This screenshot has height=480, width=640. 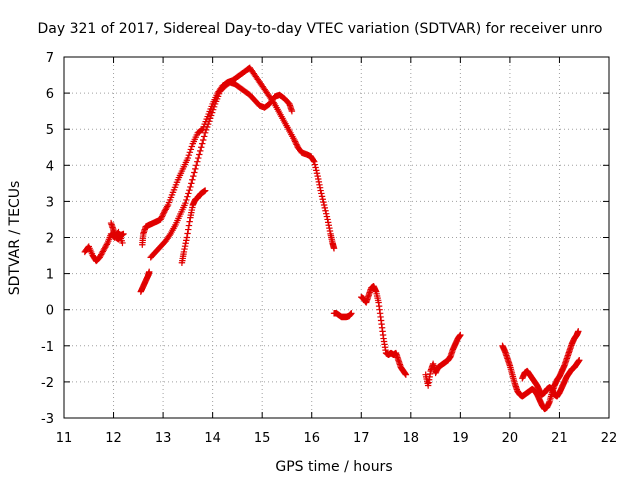 What do you see at coordinates (15, 238) in the screenshot?
I see `y-axis-label: SDTVAR / TECUs` at bounding box center [15, 238].